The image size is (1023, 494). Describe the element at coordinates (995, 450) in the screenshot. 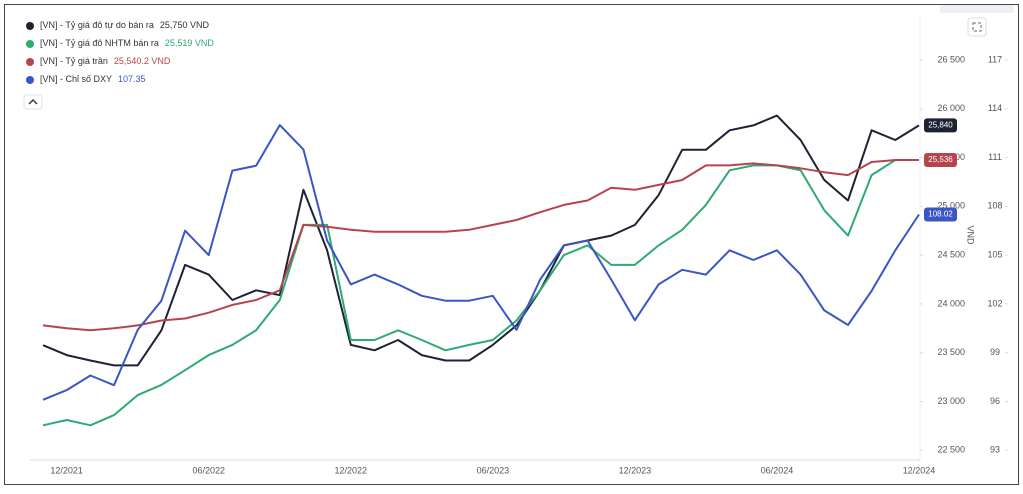

I see `y2-tick-label: 93` at that location.